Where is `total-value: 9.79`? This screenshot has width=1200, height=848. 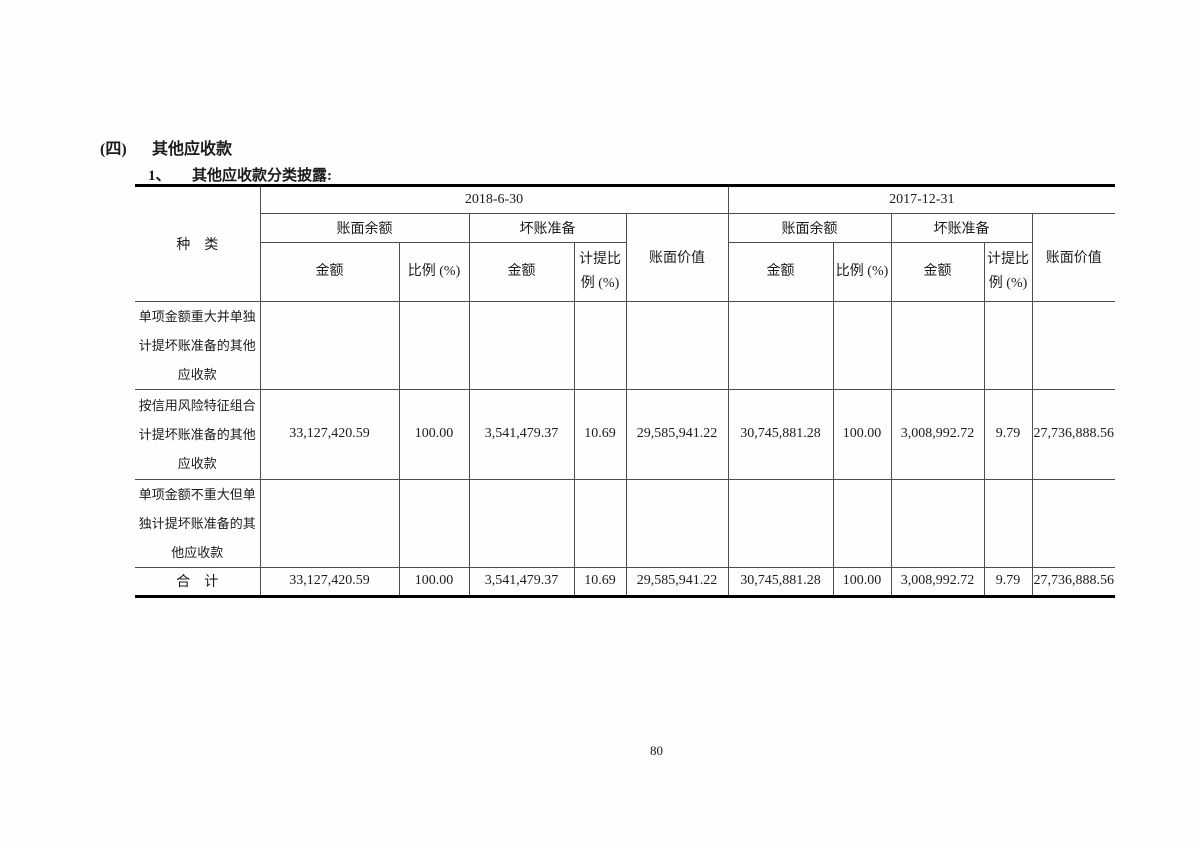 total-value: 9.79 is located at coordinates (1008, 580).